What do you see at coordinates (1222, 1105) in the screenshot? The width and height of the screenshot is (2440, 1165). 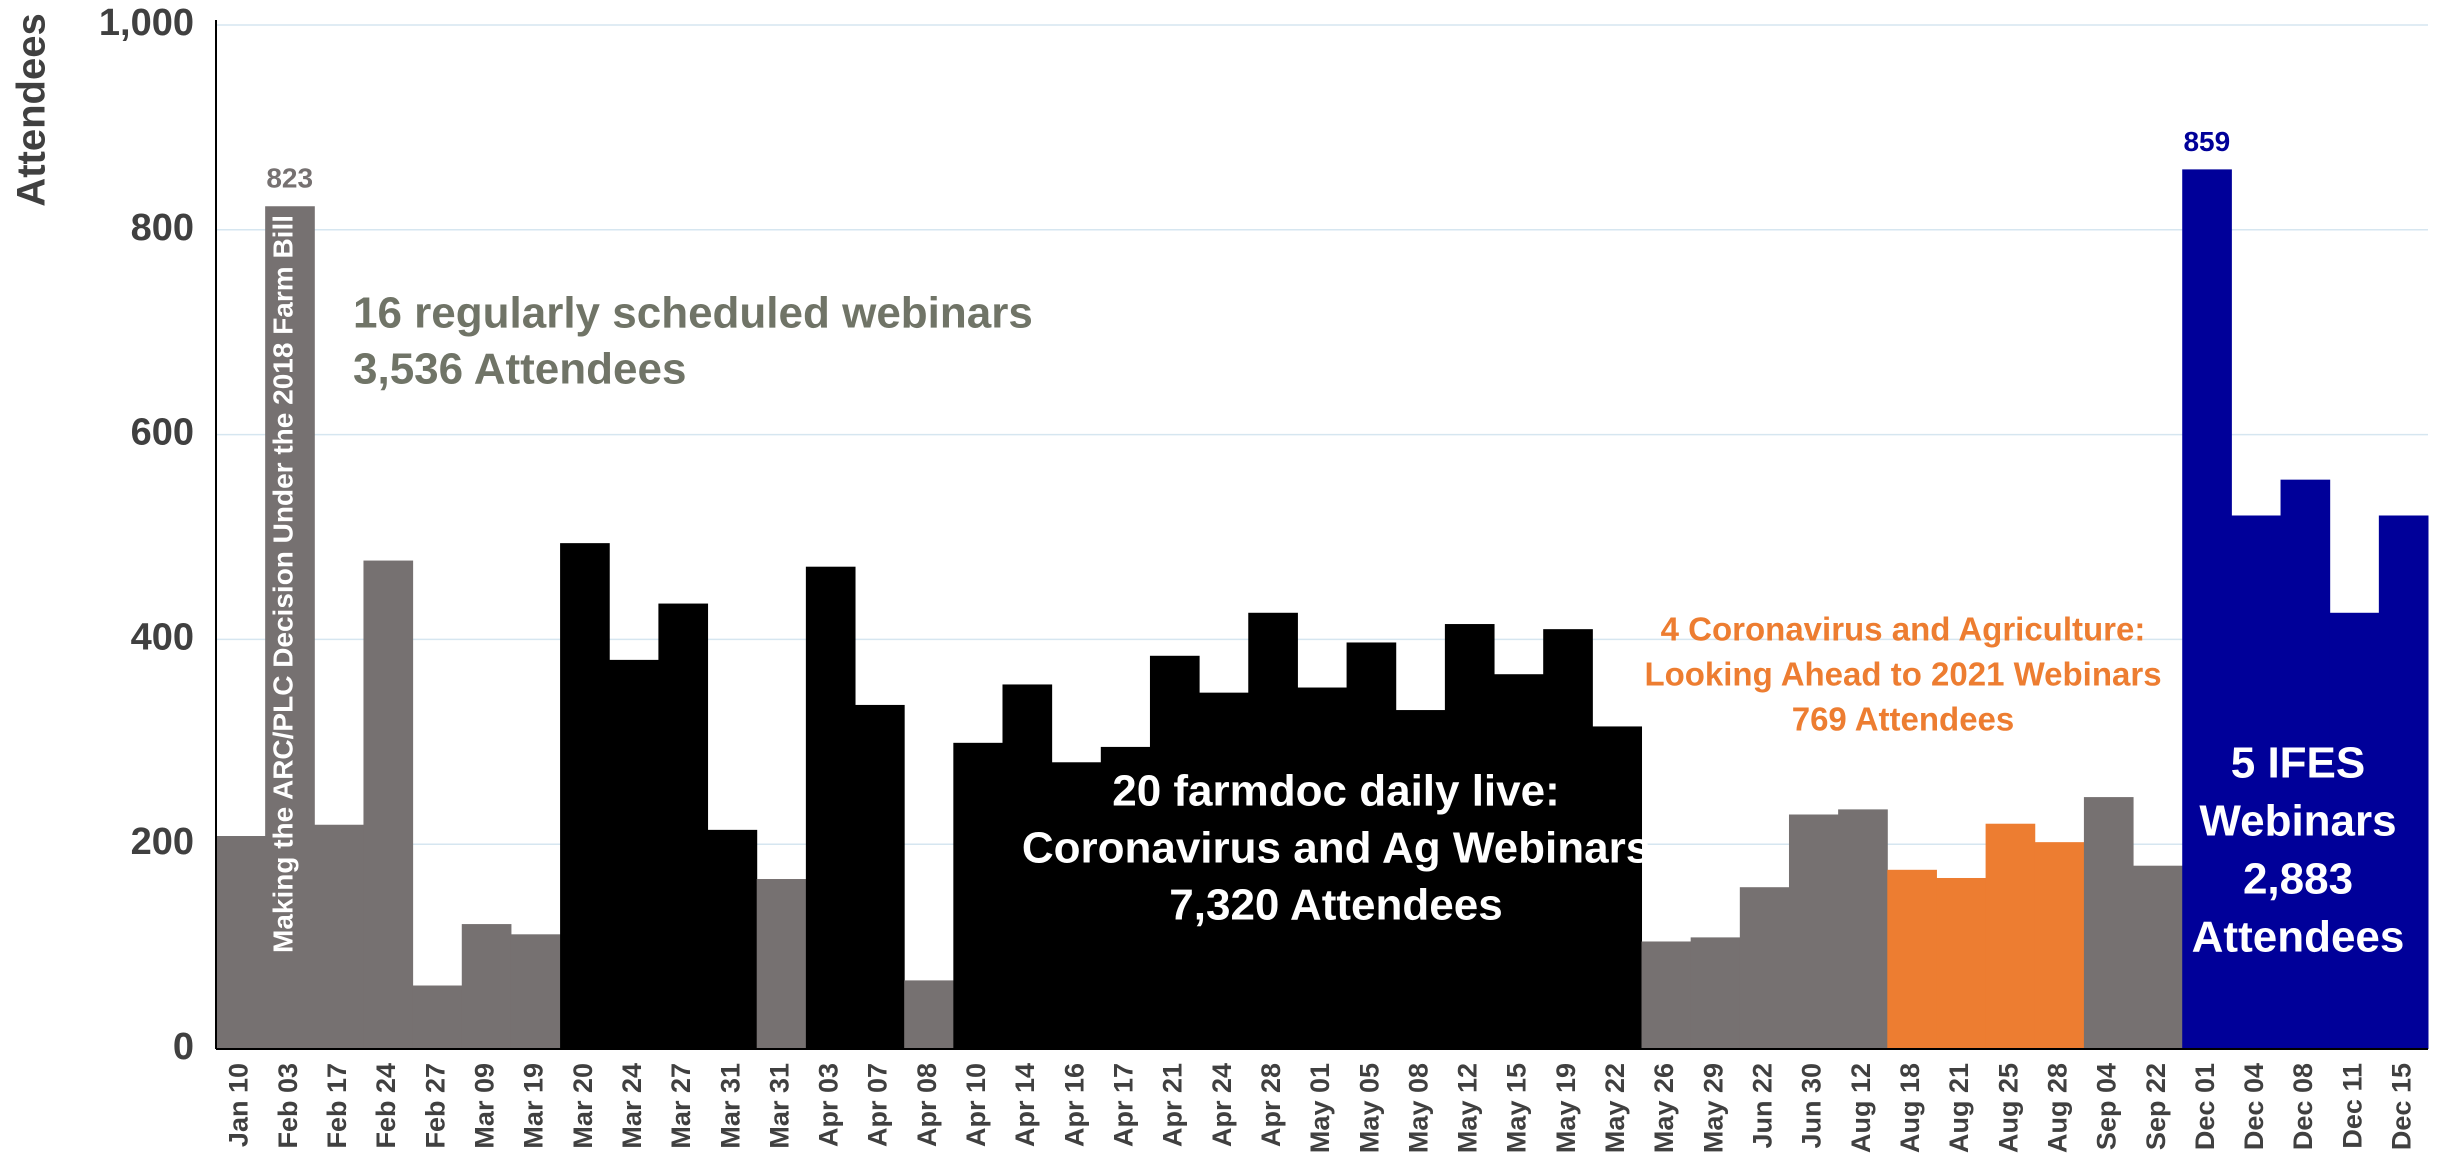 I see `x-tick-label: Apr 24` at bounding box center [1222, 1105].